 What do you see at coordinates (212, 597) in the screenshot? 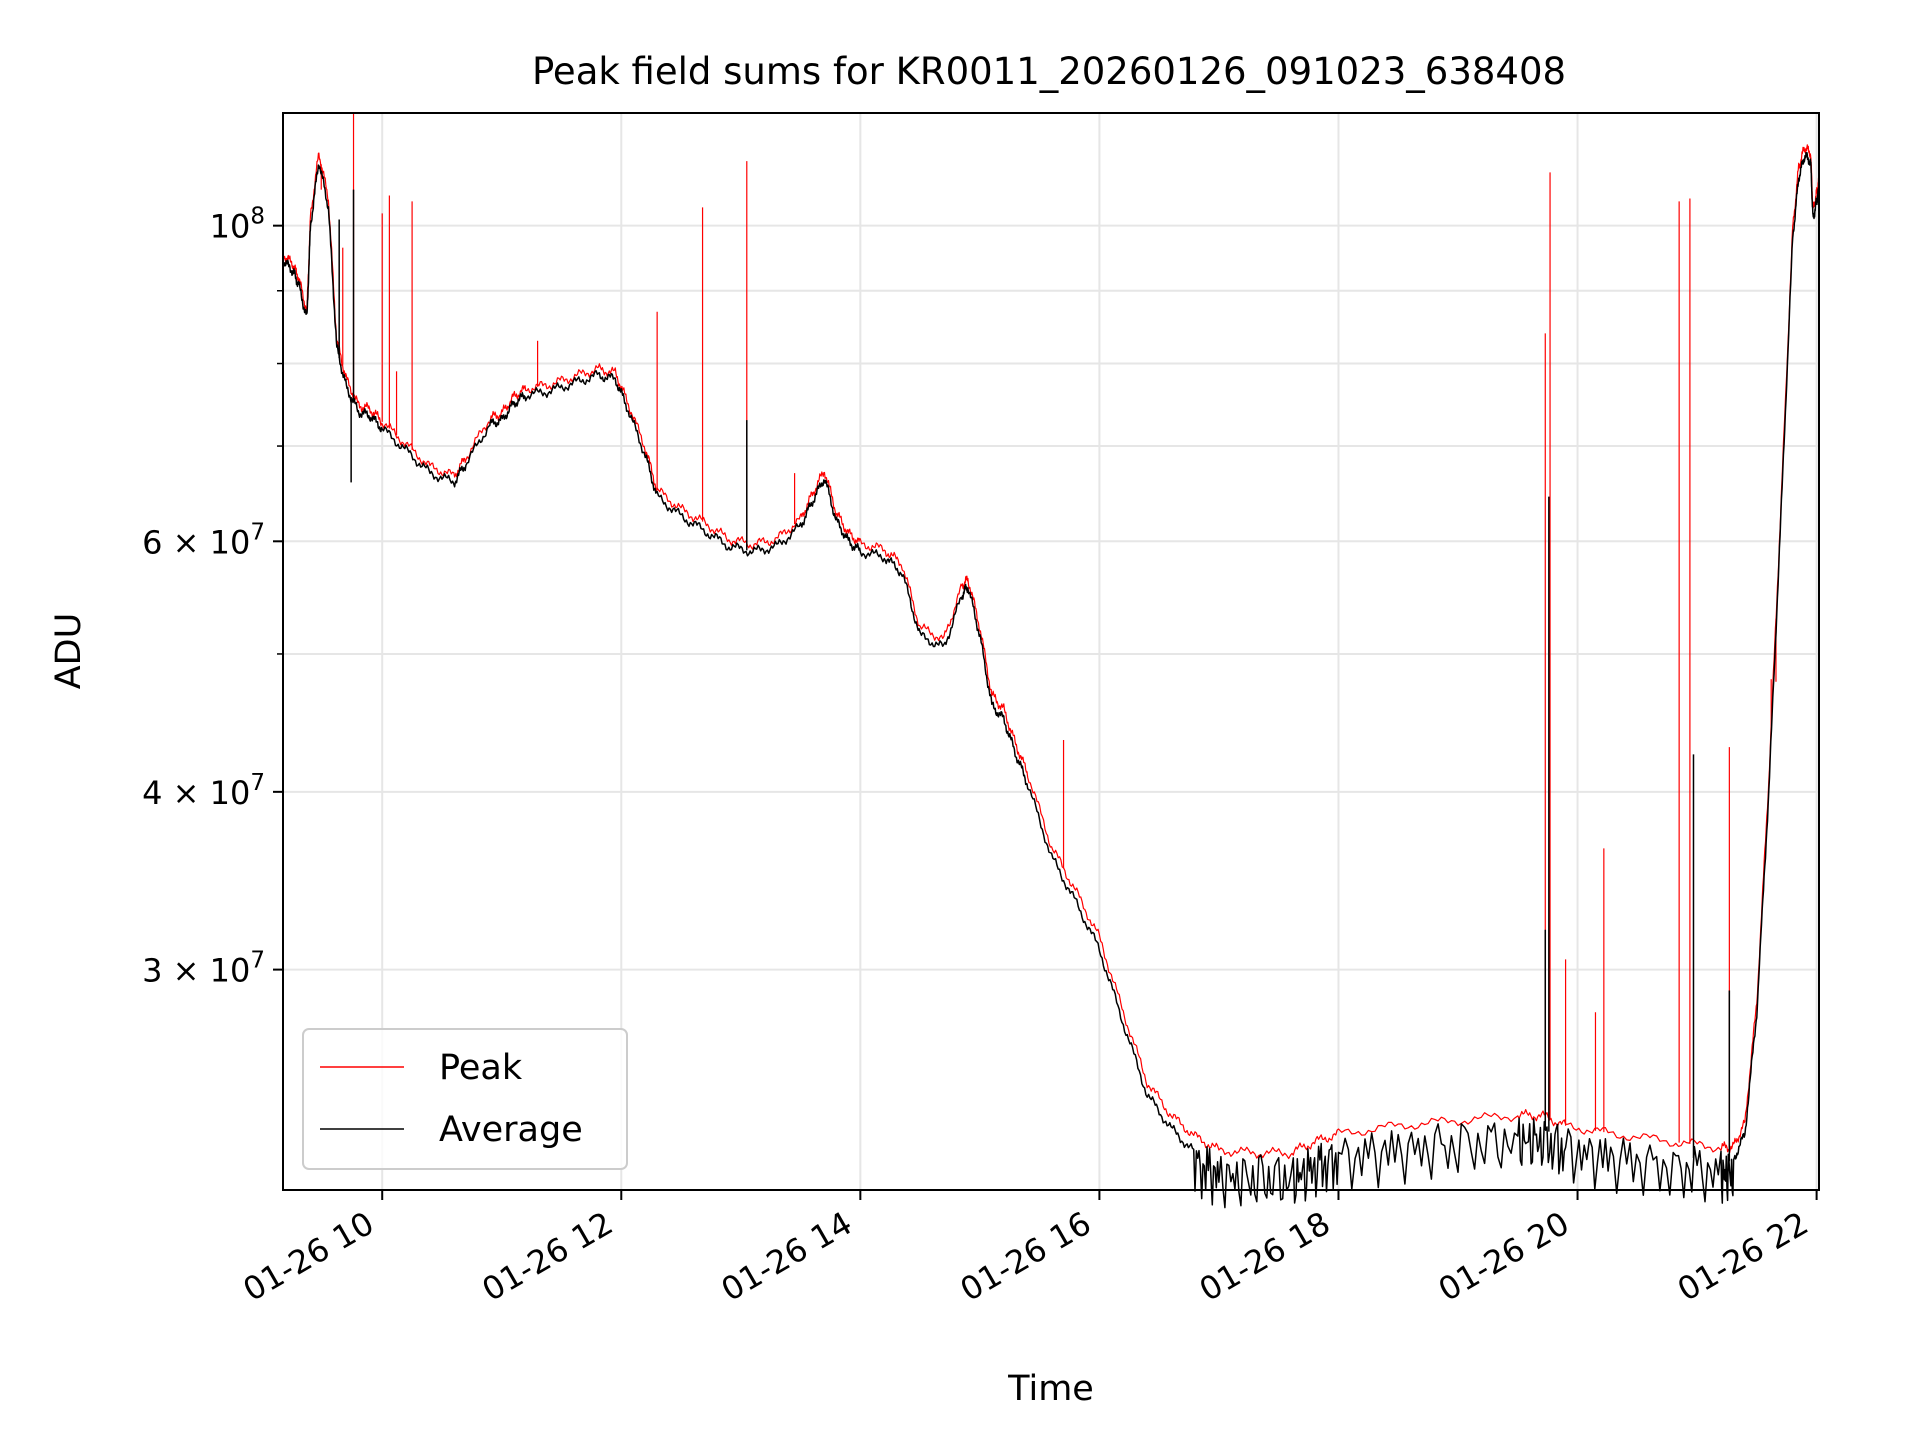
I see `y-axis: 108 6 × 107 4 × 107 3 × 107` at bounding box center [212, 597].